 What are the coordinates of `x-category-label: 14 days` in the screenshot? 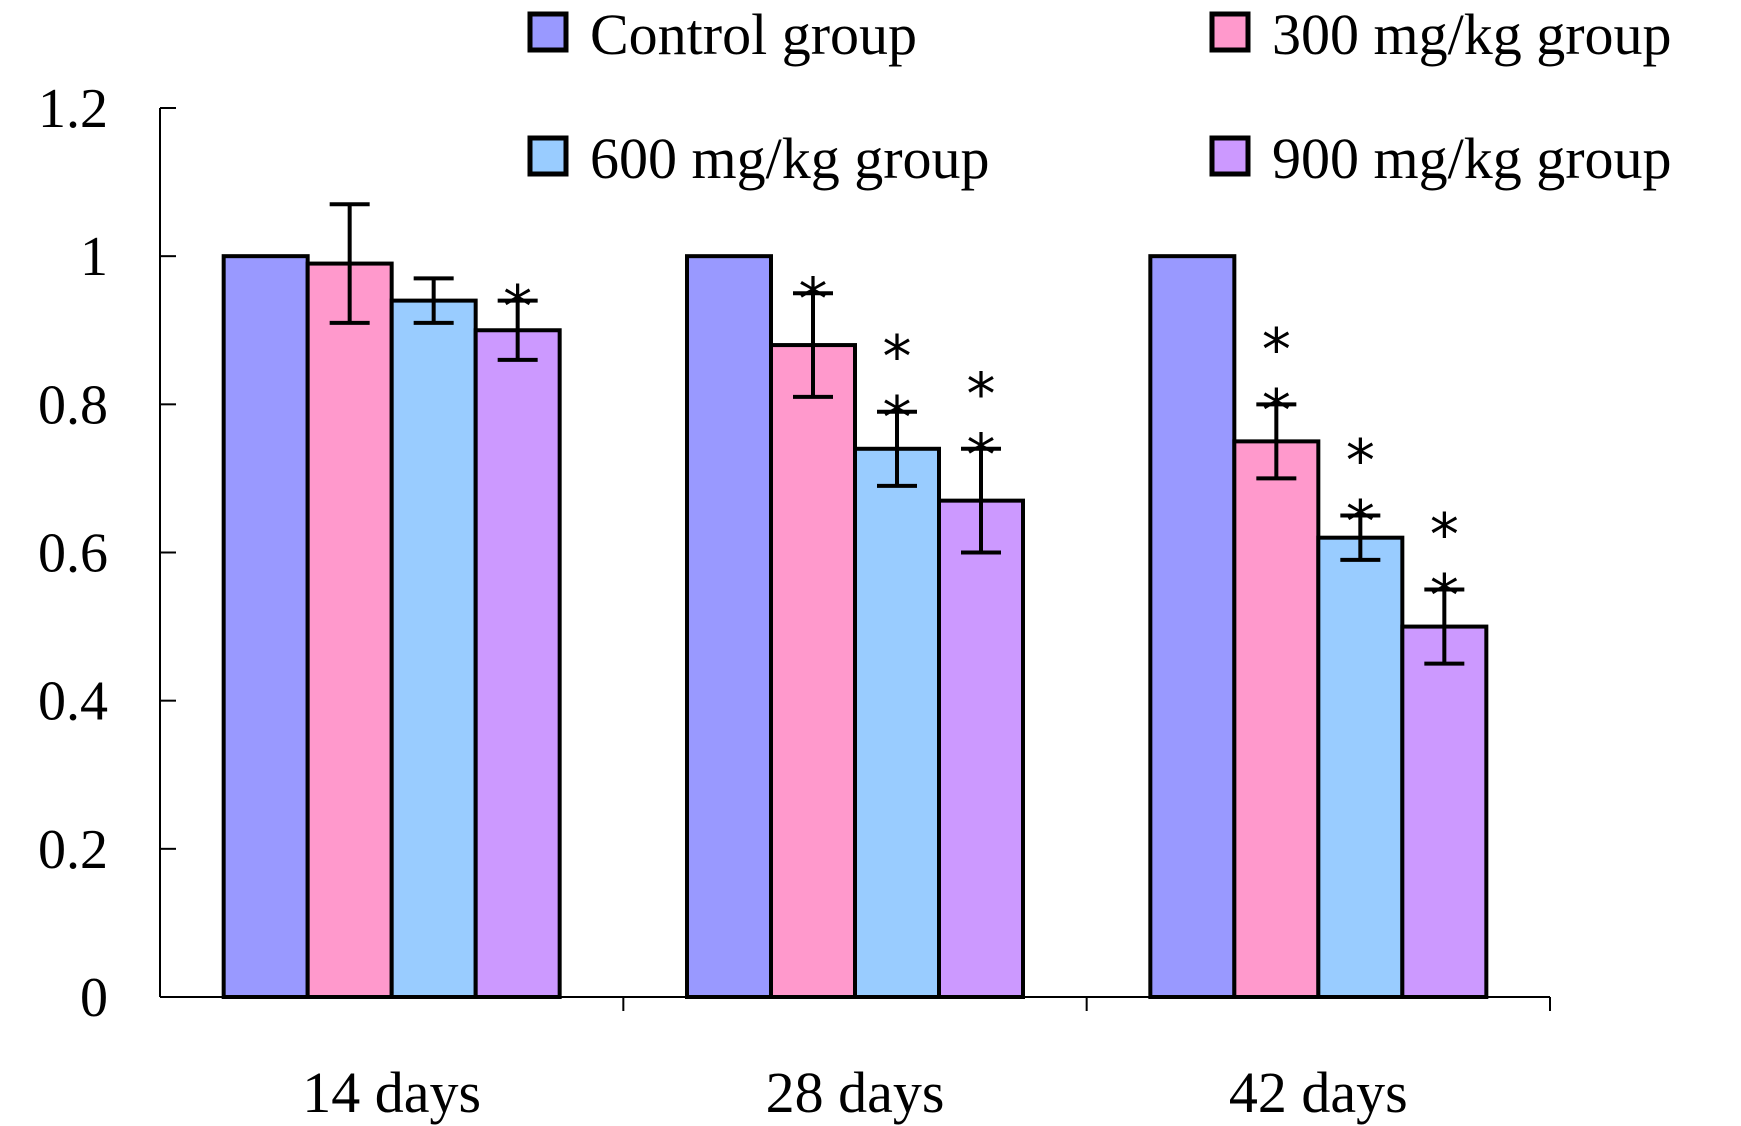 It's located at (391, 1092).